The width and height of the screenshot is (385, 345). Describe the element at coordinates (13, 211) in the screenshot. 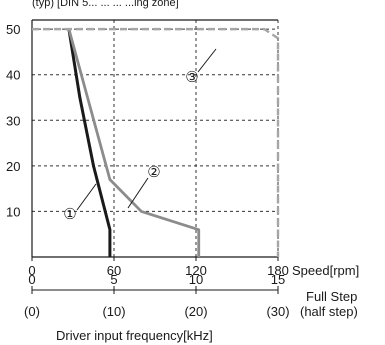

I see `y-tick-label: 10` at that location.